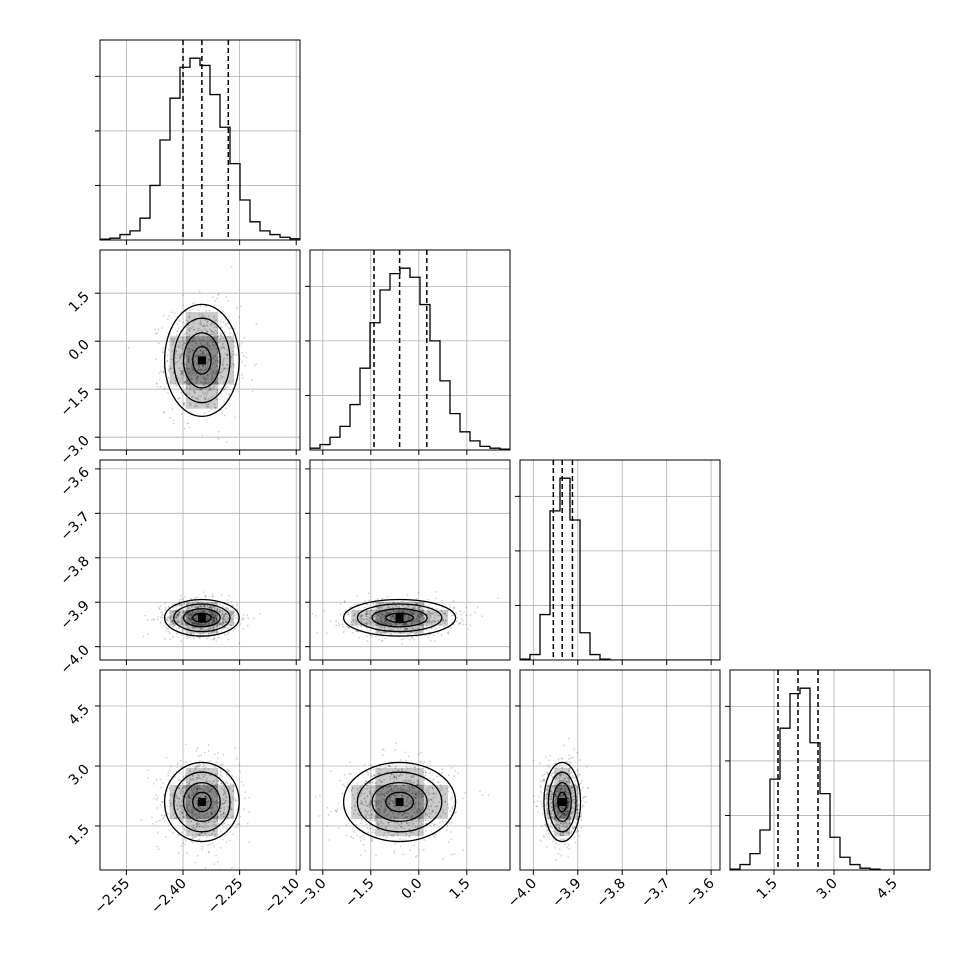 Image resolution: width=970 pixels, height=970 pixels. What do you see at coordinates (410, 358) in the screenshot?
I see `histogram-step` at bounding box center [410, 358].